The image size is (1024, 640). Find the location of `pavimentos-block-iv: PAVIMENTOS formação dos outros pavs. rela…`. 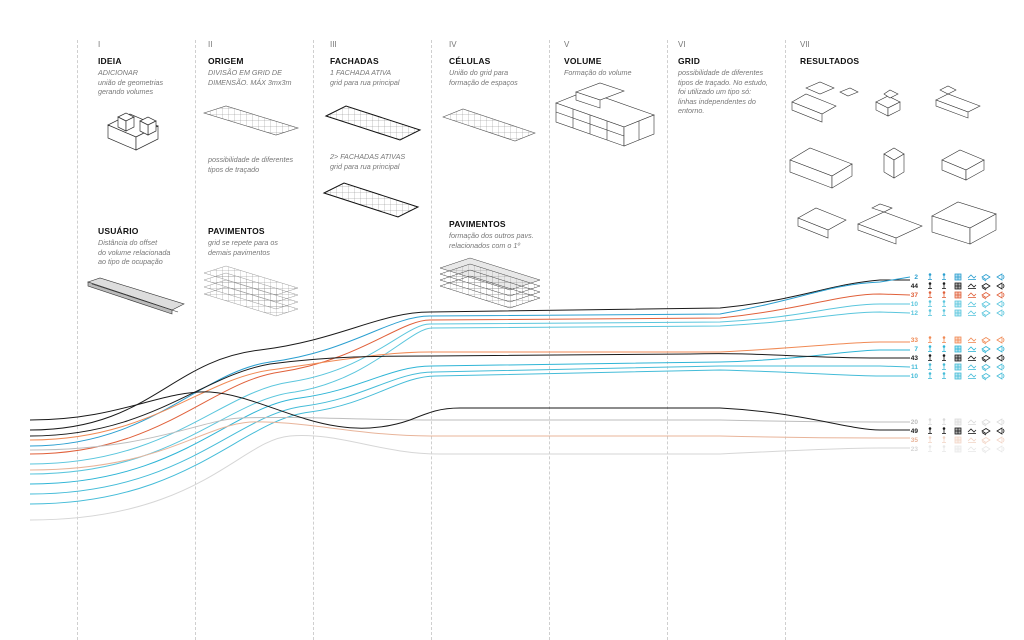

pavimentos-block-iv: PAVIMENTOS formação dos outros pavs. rela… is located at coordinates (505, 234).